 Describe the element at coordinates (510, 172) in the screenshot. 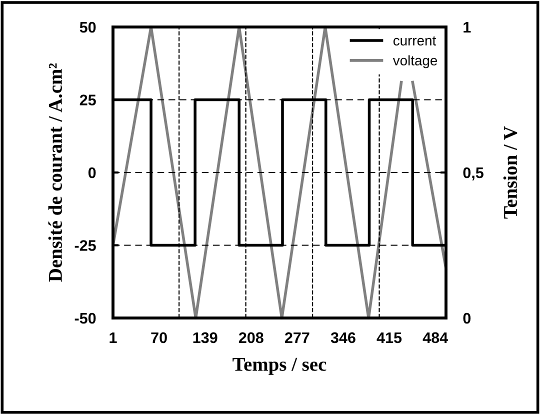

I see `y2-axis-title: Tension / V` at that location.